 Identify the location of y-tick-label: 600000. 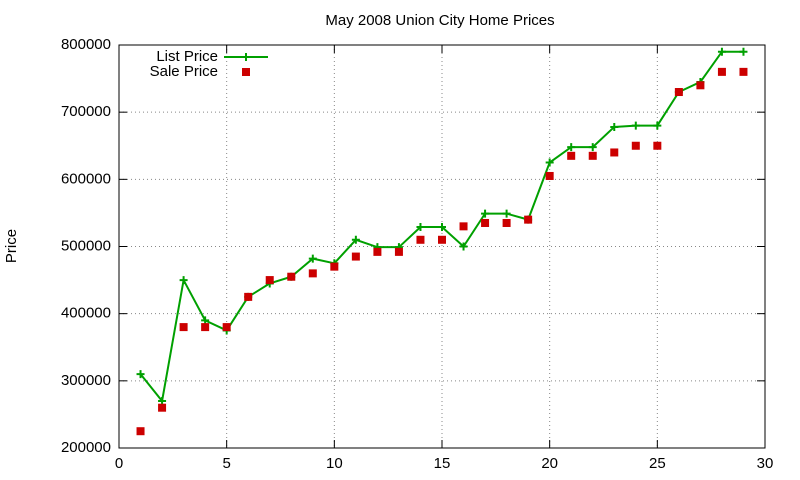
(86, 178).